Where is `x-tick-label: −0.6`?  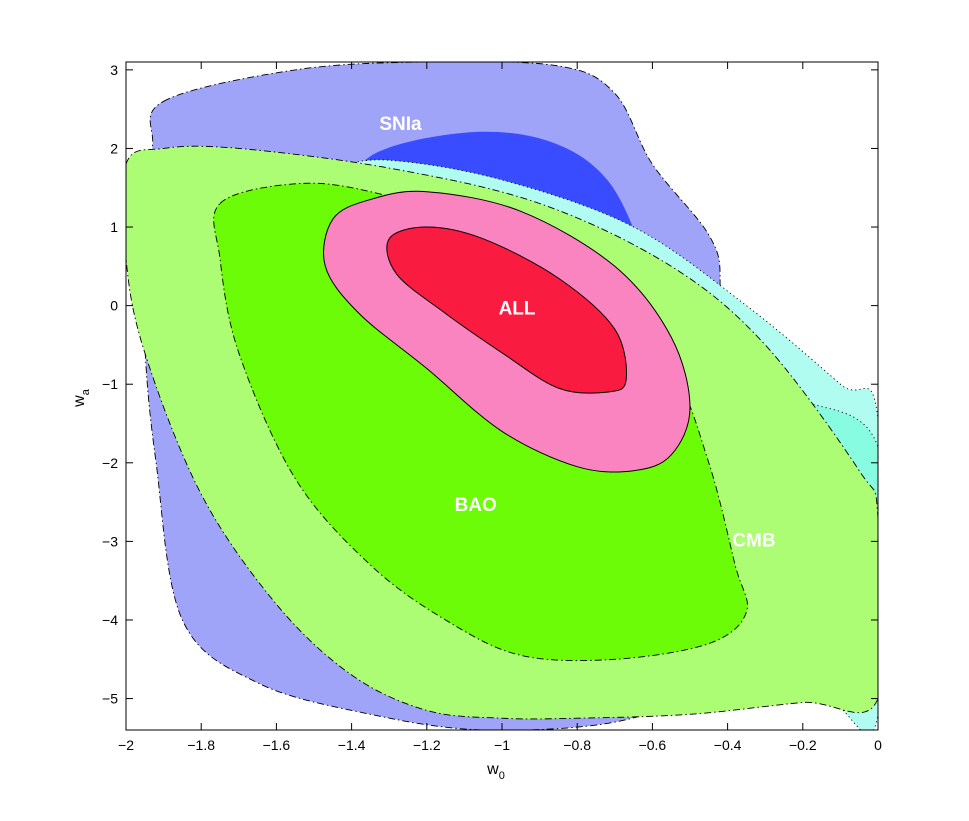 x-tick-label: −0.6 is located at coordinates (653, 745).